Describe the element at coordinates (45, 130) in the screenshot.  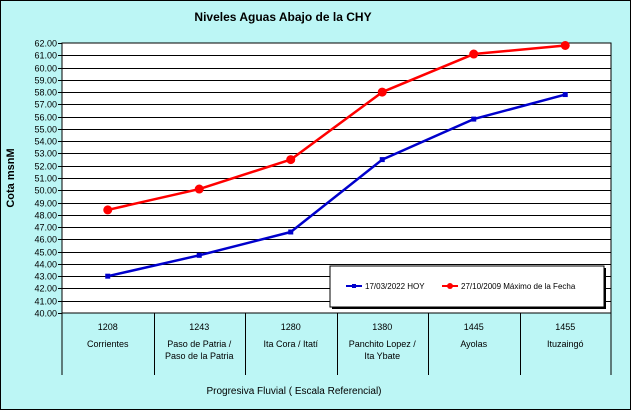
I see `y-tick-label: 55.00` at that location.